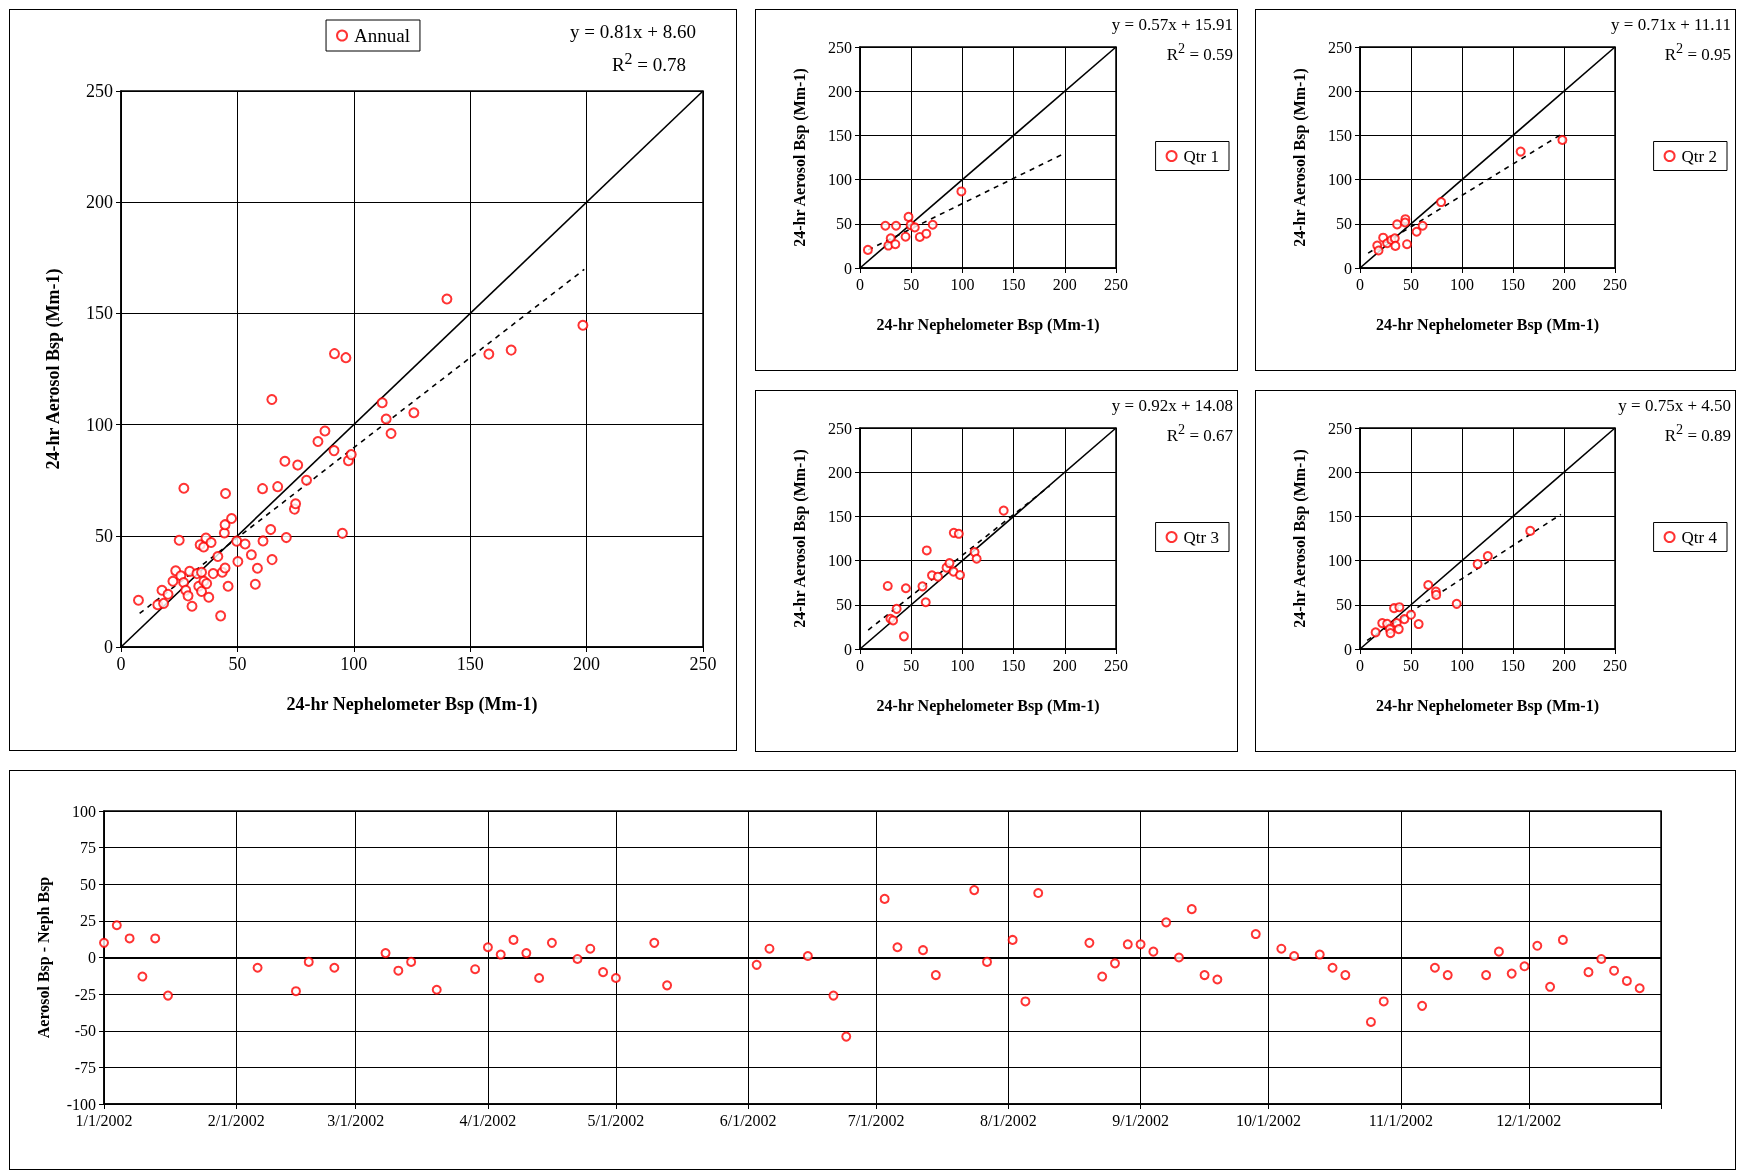 This screenshot has width=1737, height=1176. I want to click on x-tick-label: 10/1/2002, so click(1268, 1120).